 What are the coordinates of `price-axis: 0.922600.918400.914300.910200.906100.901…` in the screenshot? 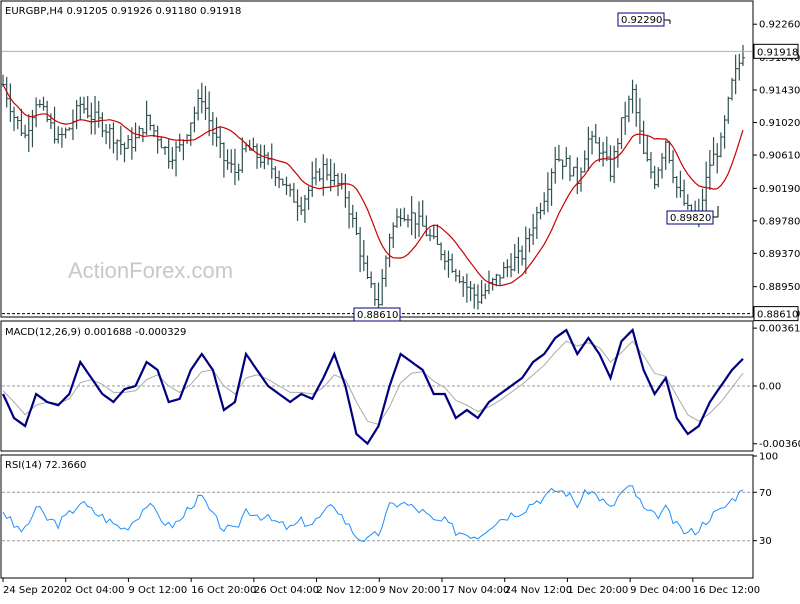 It's located at (776, 170).